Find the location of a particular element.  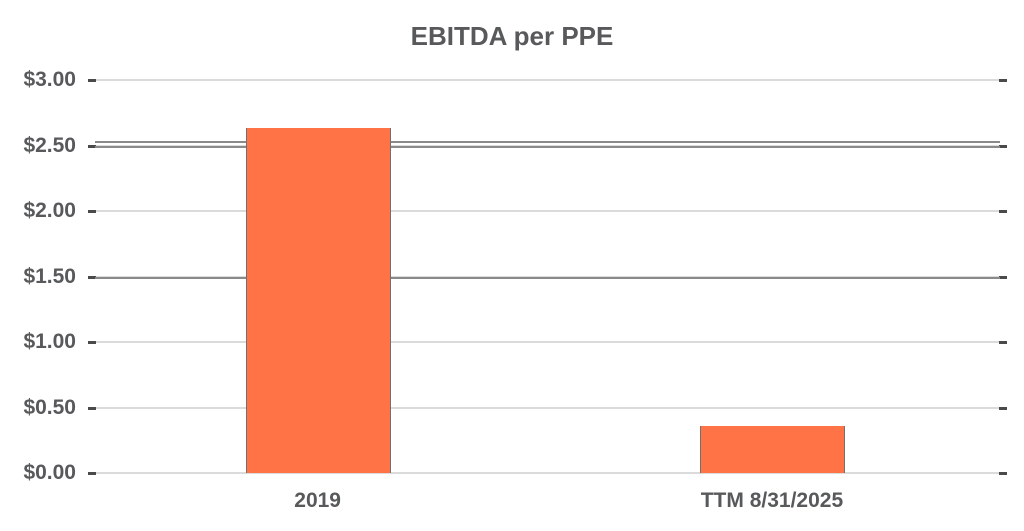

y-axis-tick-label: $2.00 is located at coordinates (49, 210).